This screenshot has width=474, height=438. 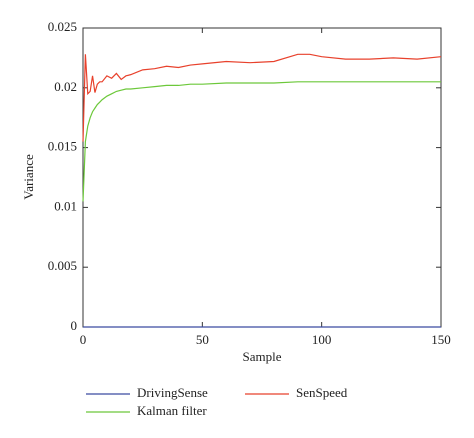 I want to click on y-tick-label: 0.005, so click(x=62, y=265).